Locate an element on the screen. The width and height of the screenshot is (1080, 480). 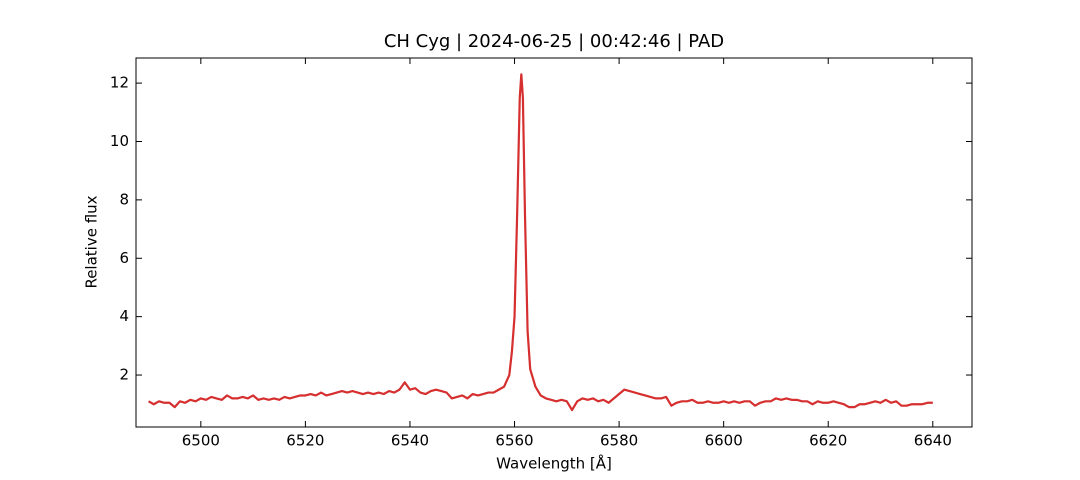
x-tick-label: 6560 is located at coordinates (514, 441).